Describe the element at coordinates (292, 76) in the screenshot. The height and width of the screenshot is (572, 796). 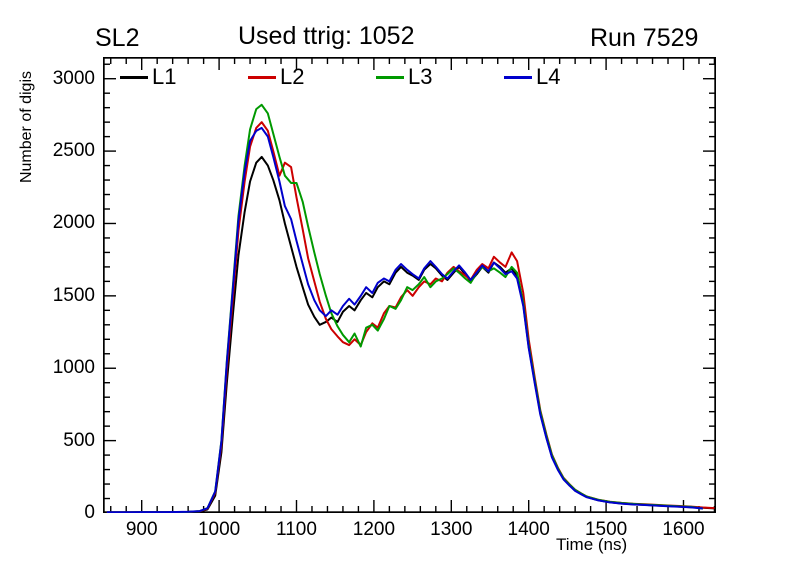
I see `legend-label-L2: L2` at that location.